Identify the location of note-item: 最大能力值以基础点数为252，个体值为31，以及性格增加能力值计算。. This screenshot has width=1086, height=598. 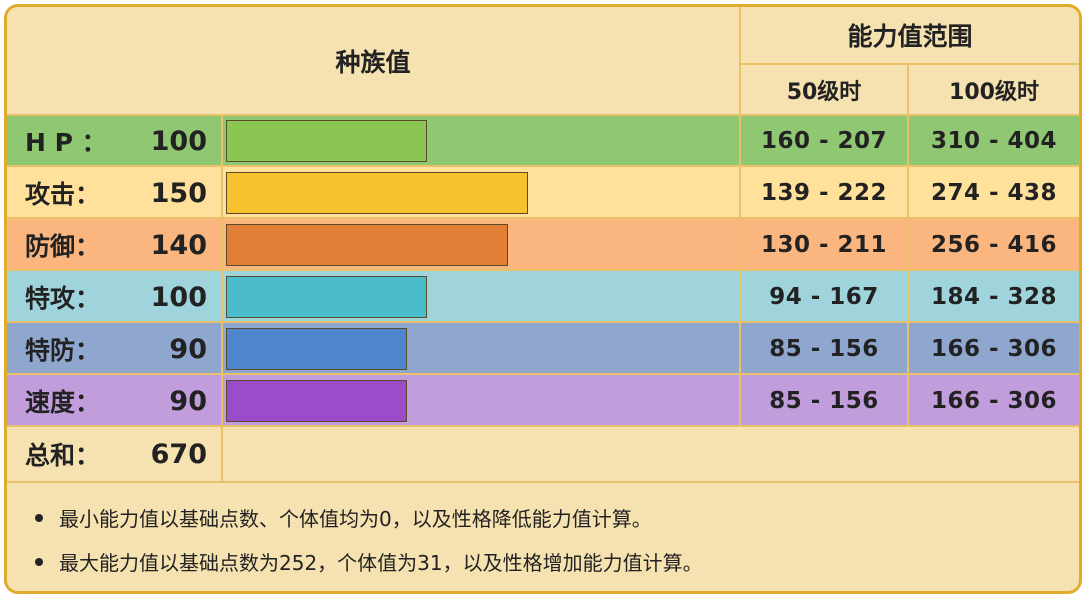
(369, 561).